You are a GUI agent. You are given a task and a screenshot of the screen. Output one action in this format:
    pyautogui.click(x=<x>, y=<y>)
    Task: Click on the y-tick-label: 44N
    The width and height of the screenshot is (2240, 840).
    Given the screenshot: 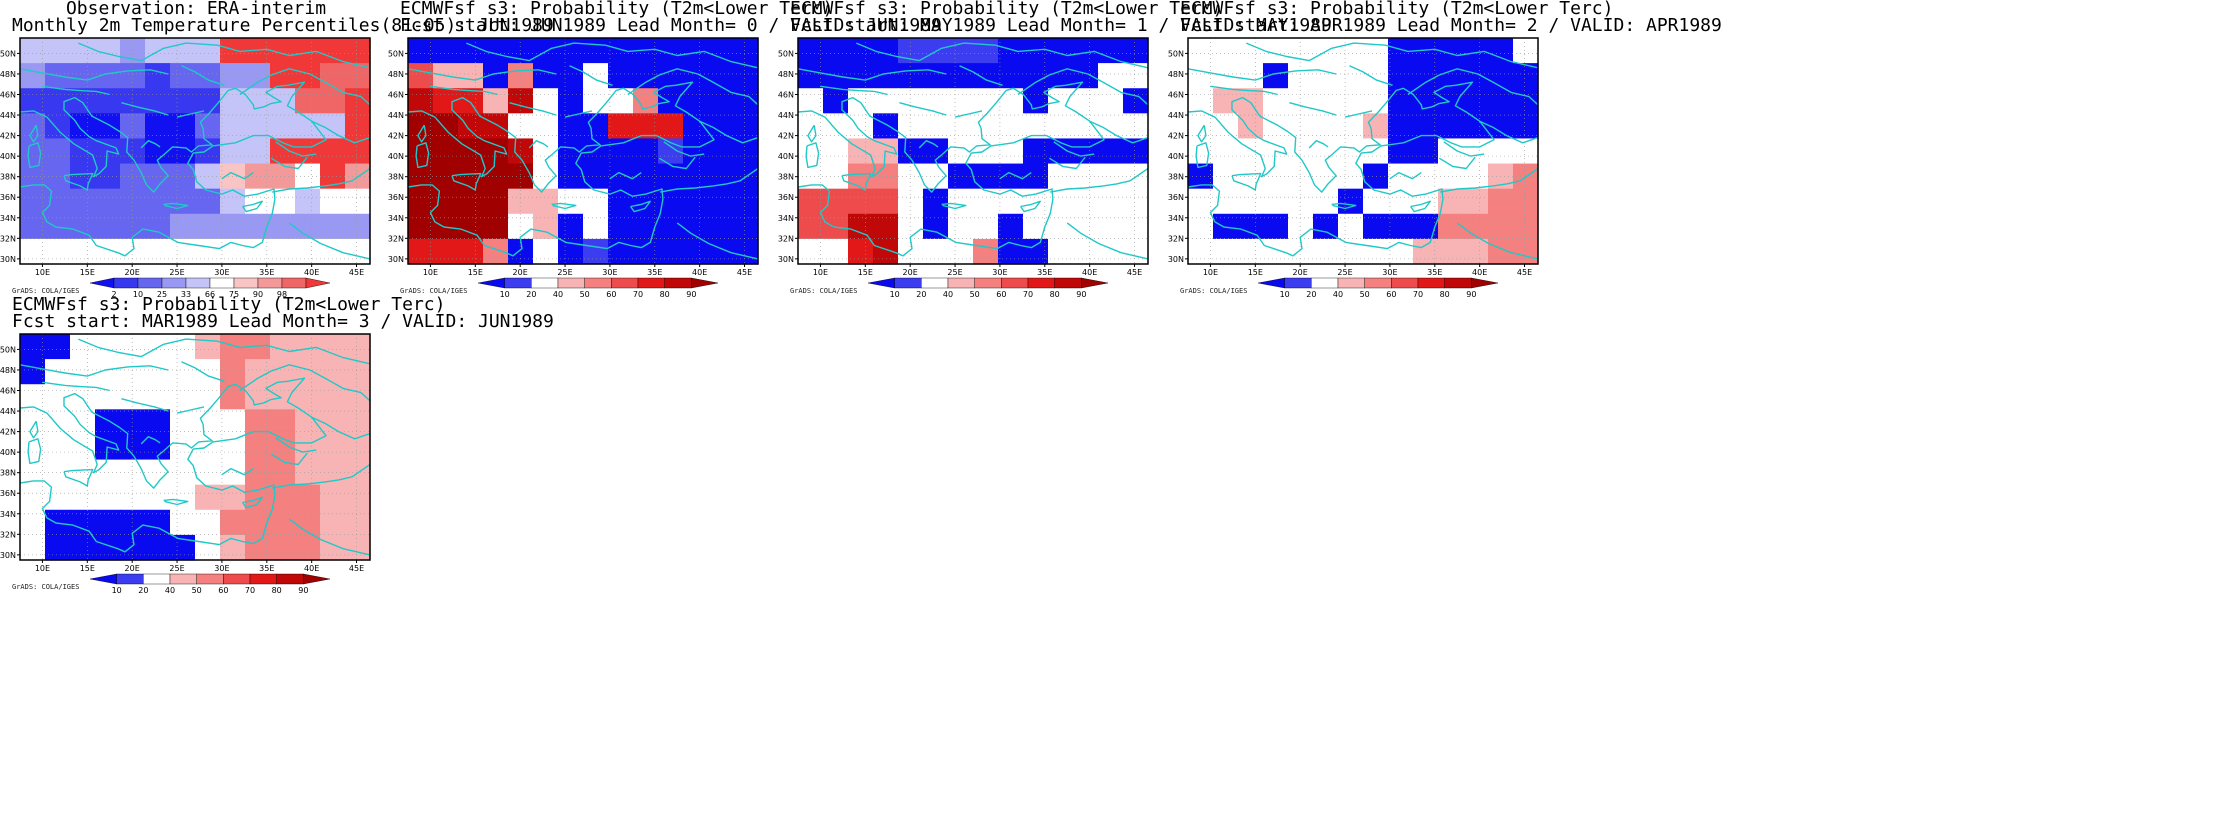 What is the action you would take?
    pyautogui.click(x=786, y=115)
    